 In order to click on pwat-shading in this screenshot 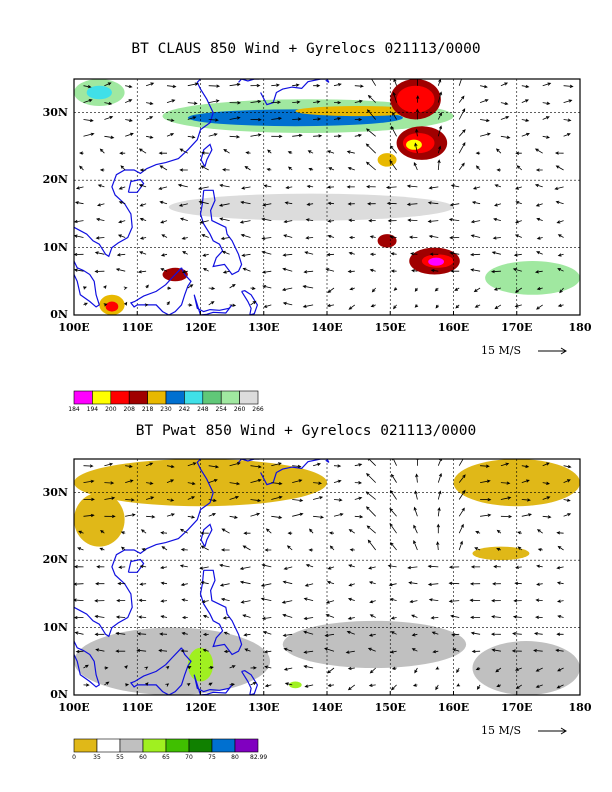, I will do `click(374, 644)`.